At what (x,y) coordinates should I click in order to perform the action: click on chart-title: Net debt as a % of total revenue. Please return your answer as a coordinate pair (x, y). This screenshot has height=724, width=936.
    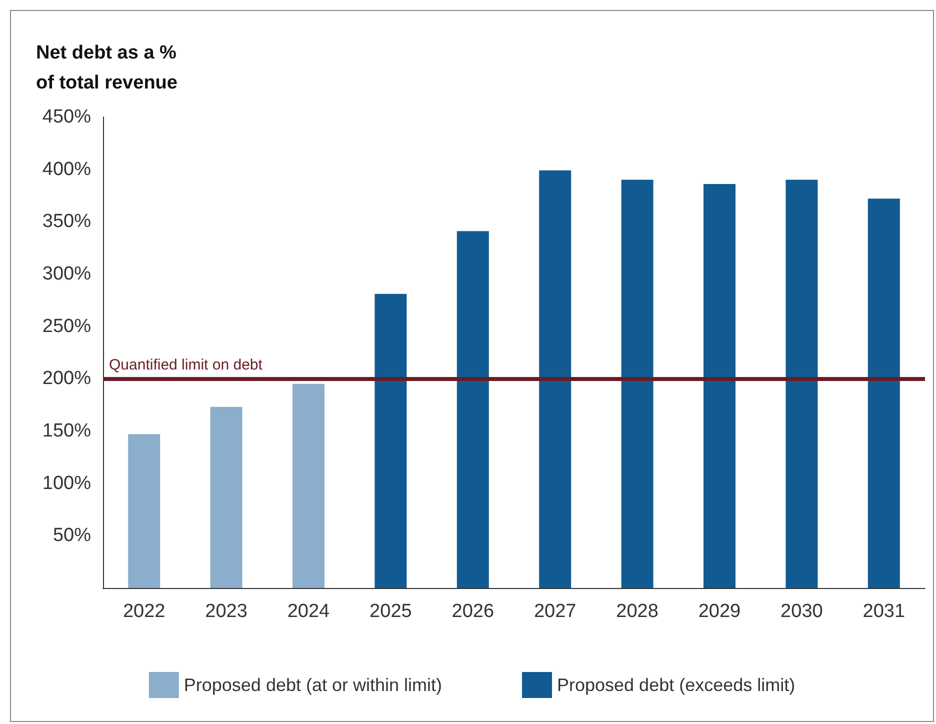
    Looking at the image, I should click on (107, 68).